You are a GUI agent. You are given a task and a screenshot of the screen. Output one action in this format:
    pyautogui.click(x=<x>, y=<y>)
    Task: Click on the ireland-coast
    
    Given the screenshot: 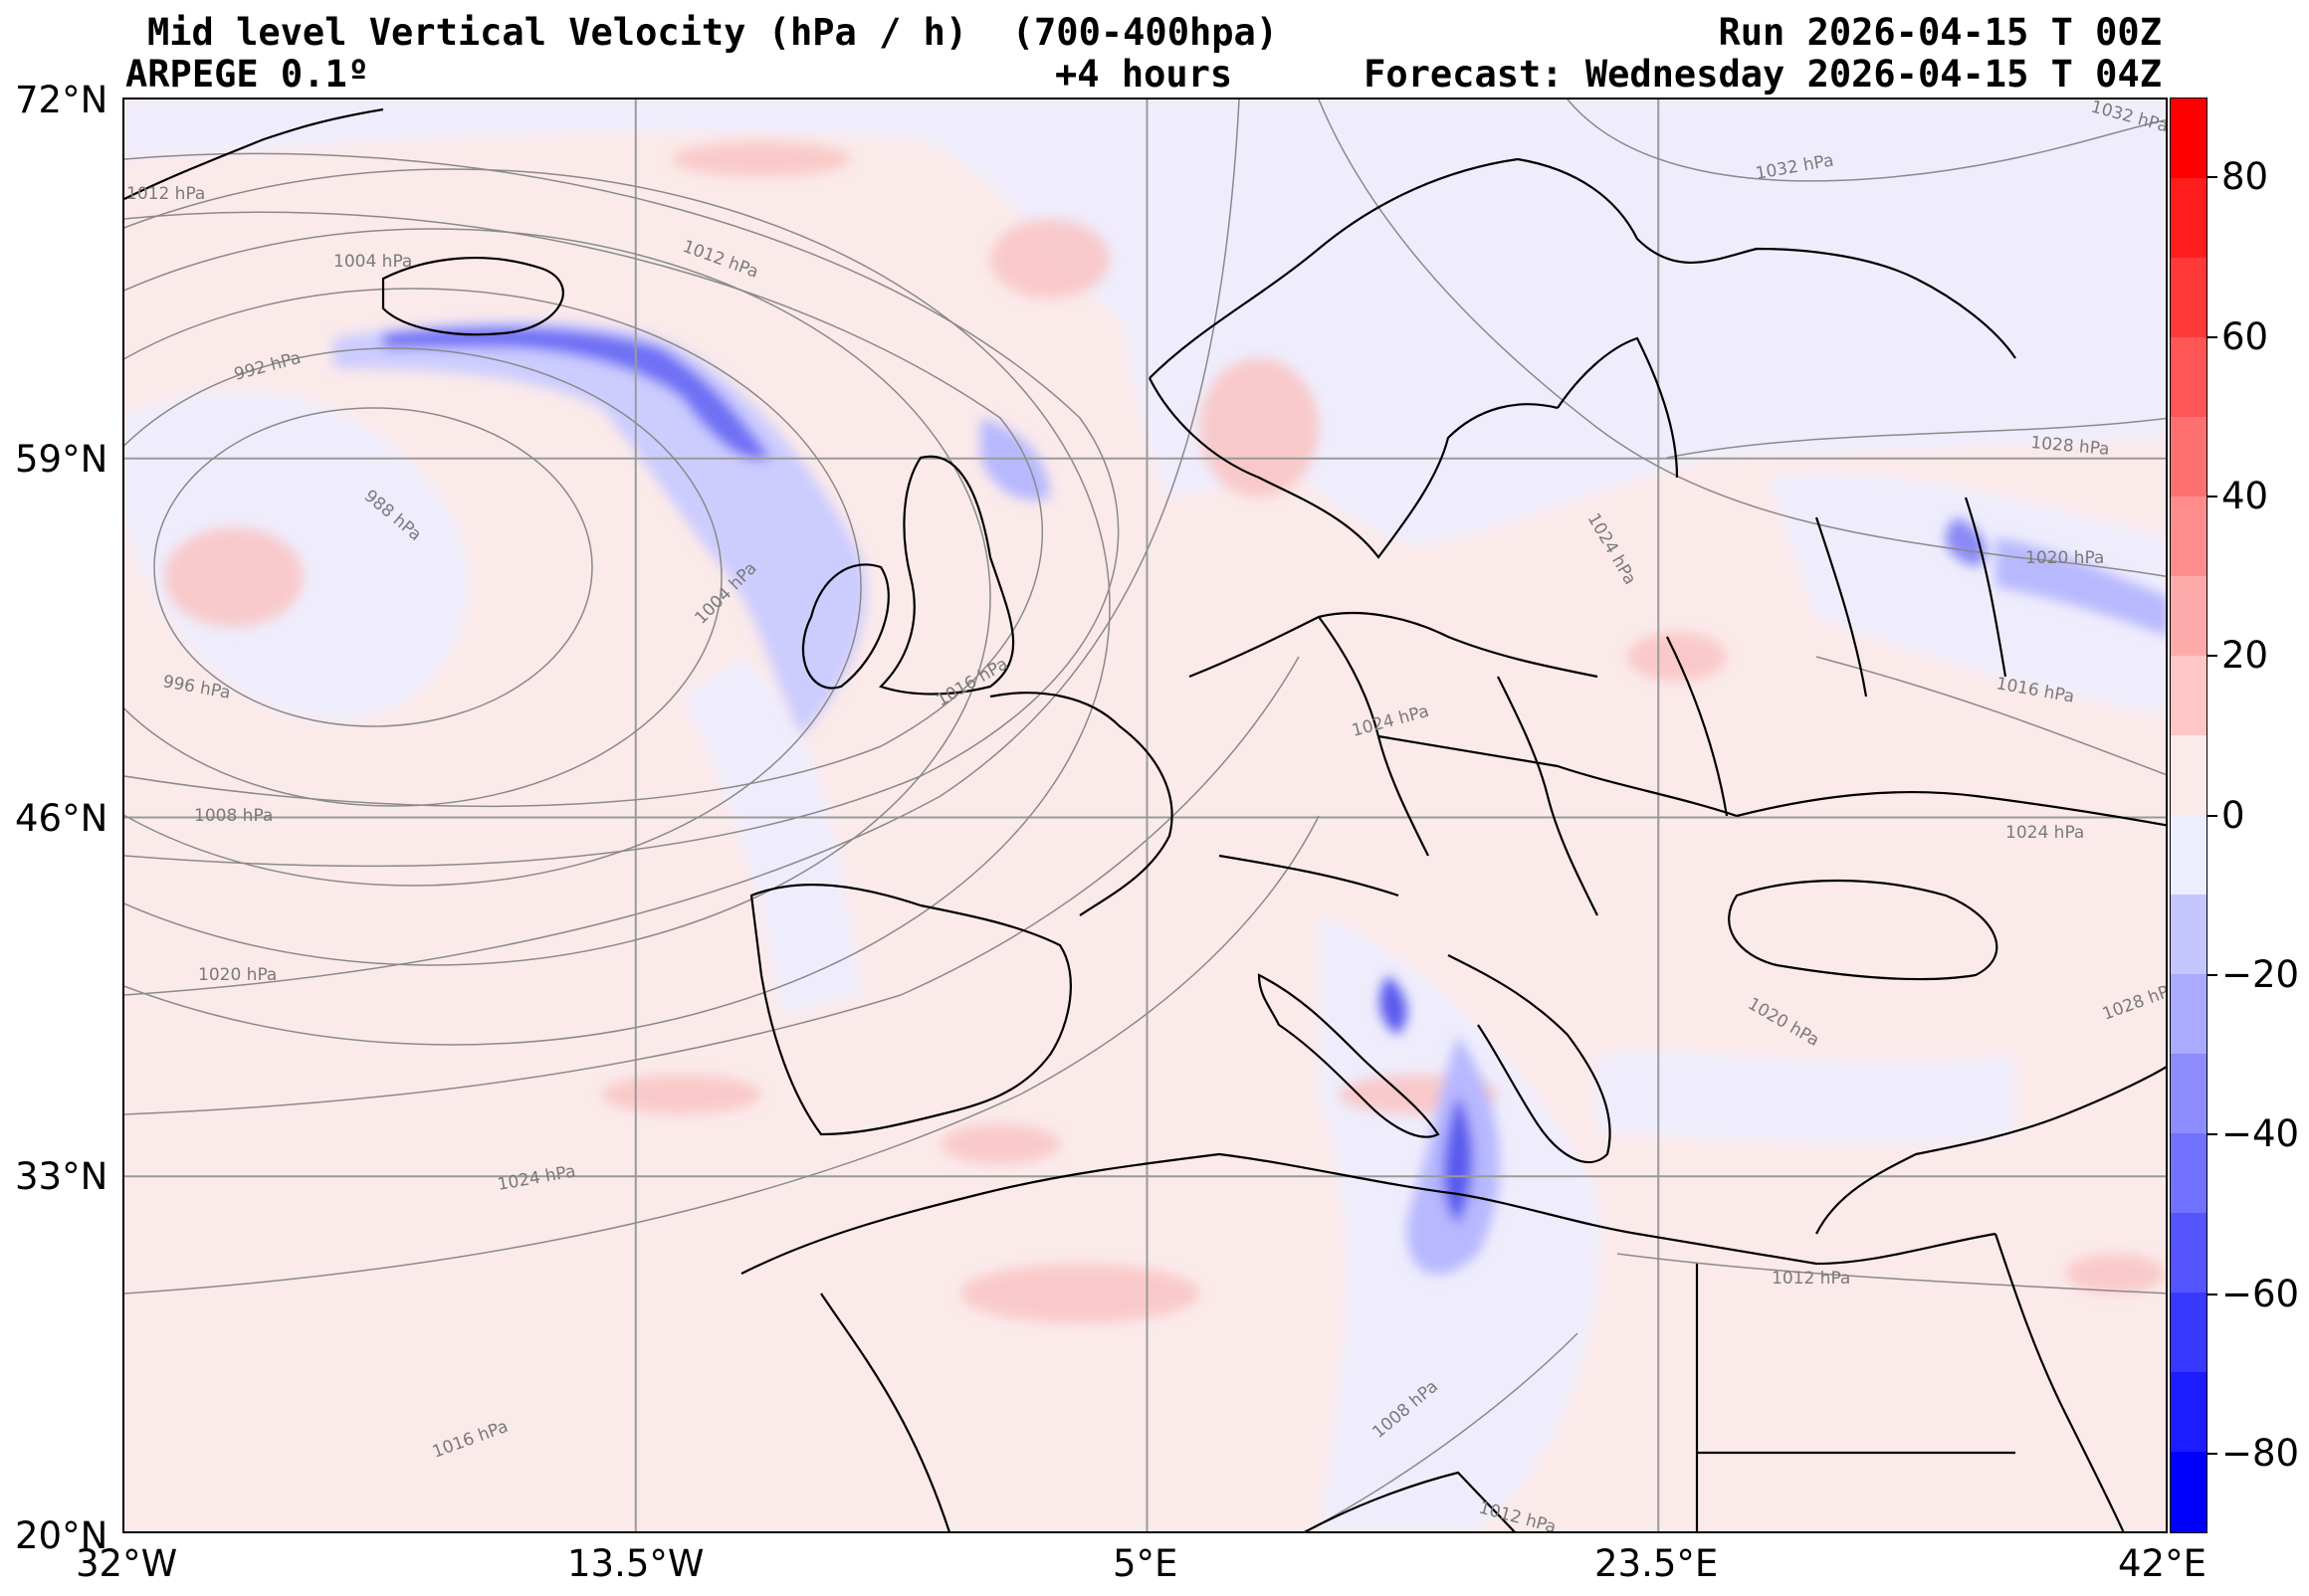 What is the action you would take?
    pyautogui.click(x=845, y=627)
    